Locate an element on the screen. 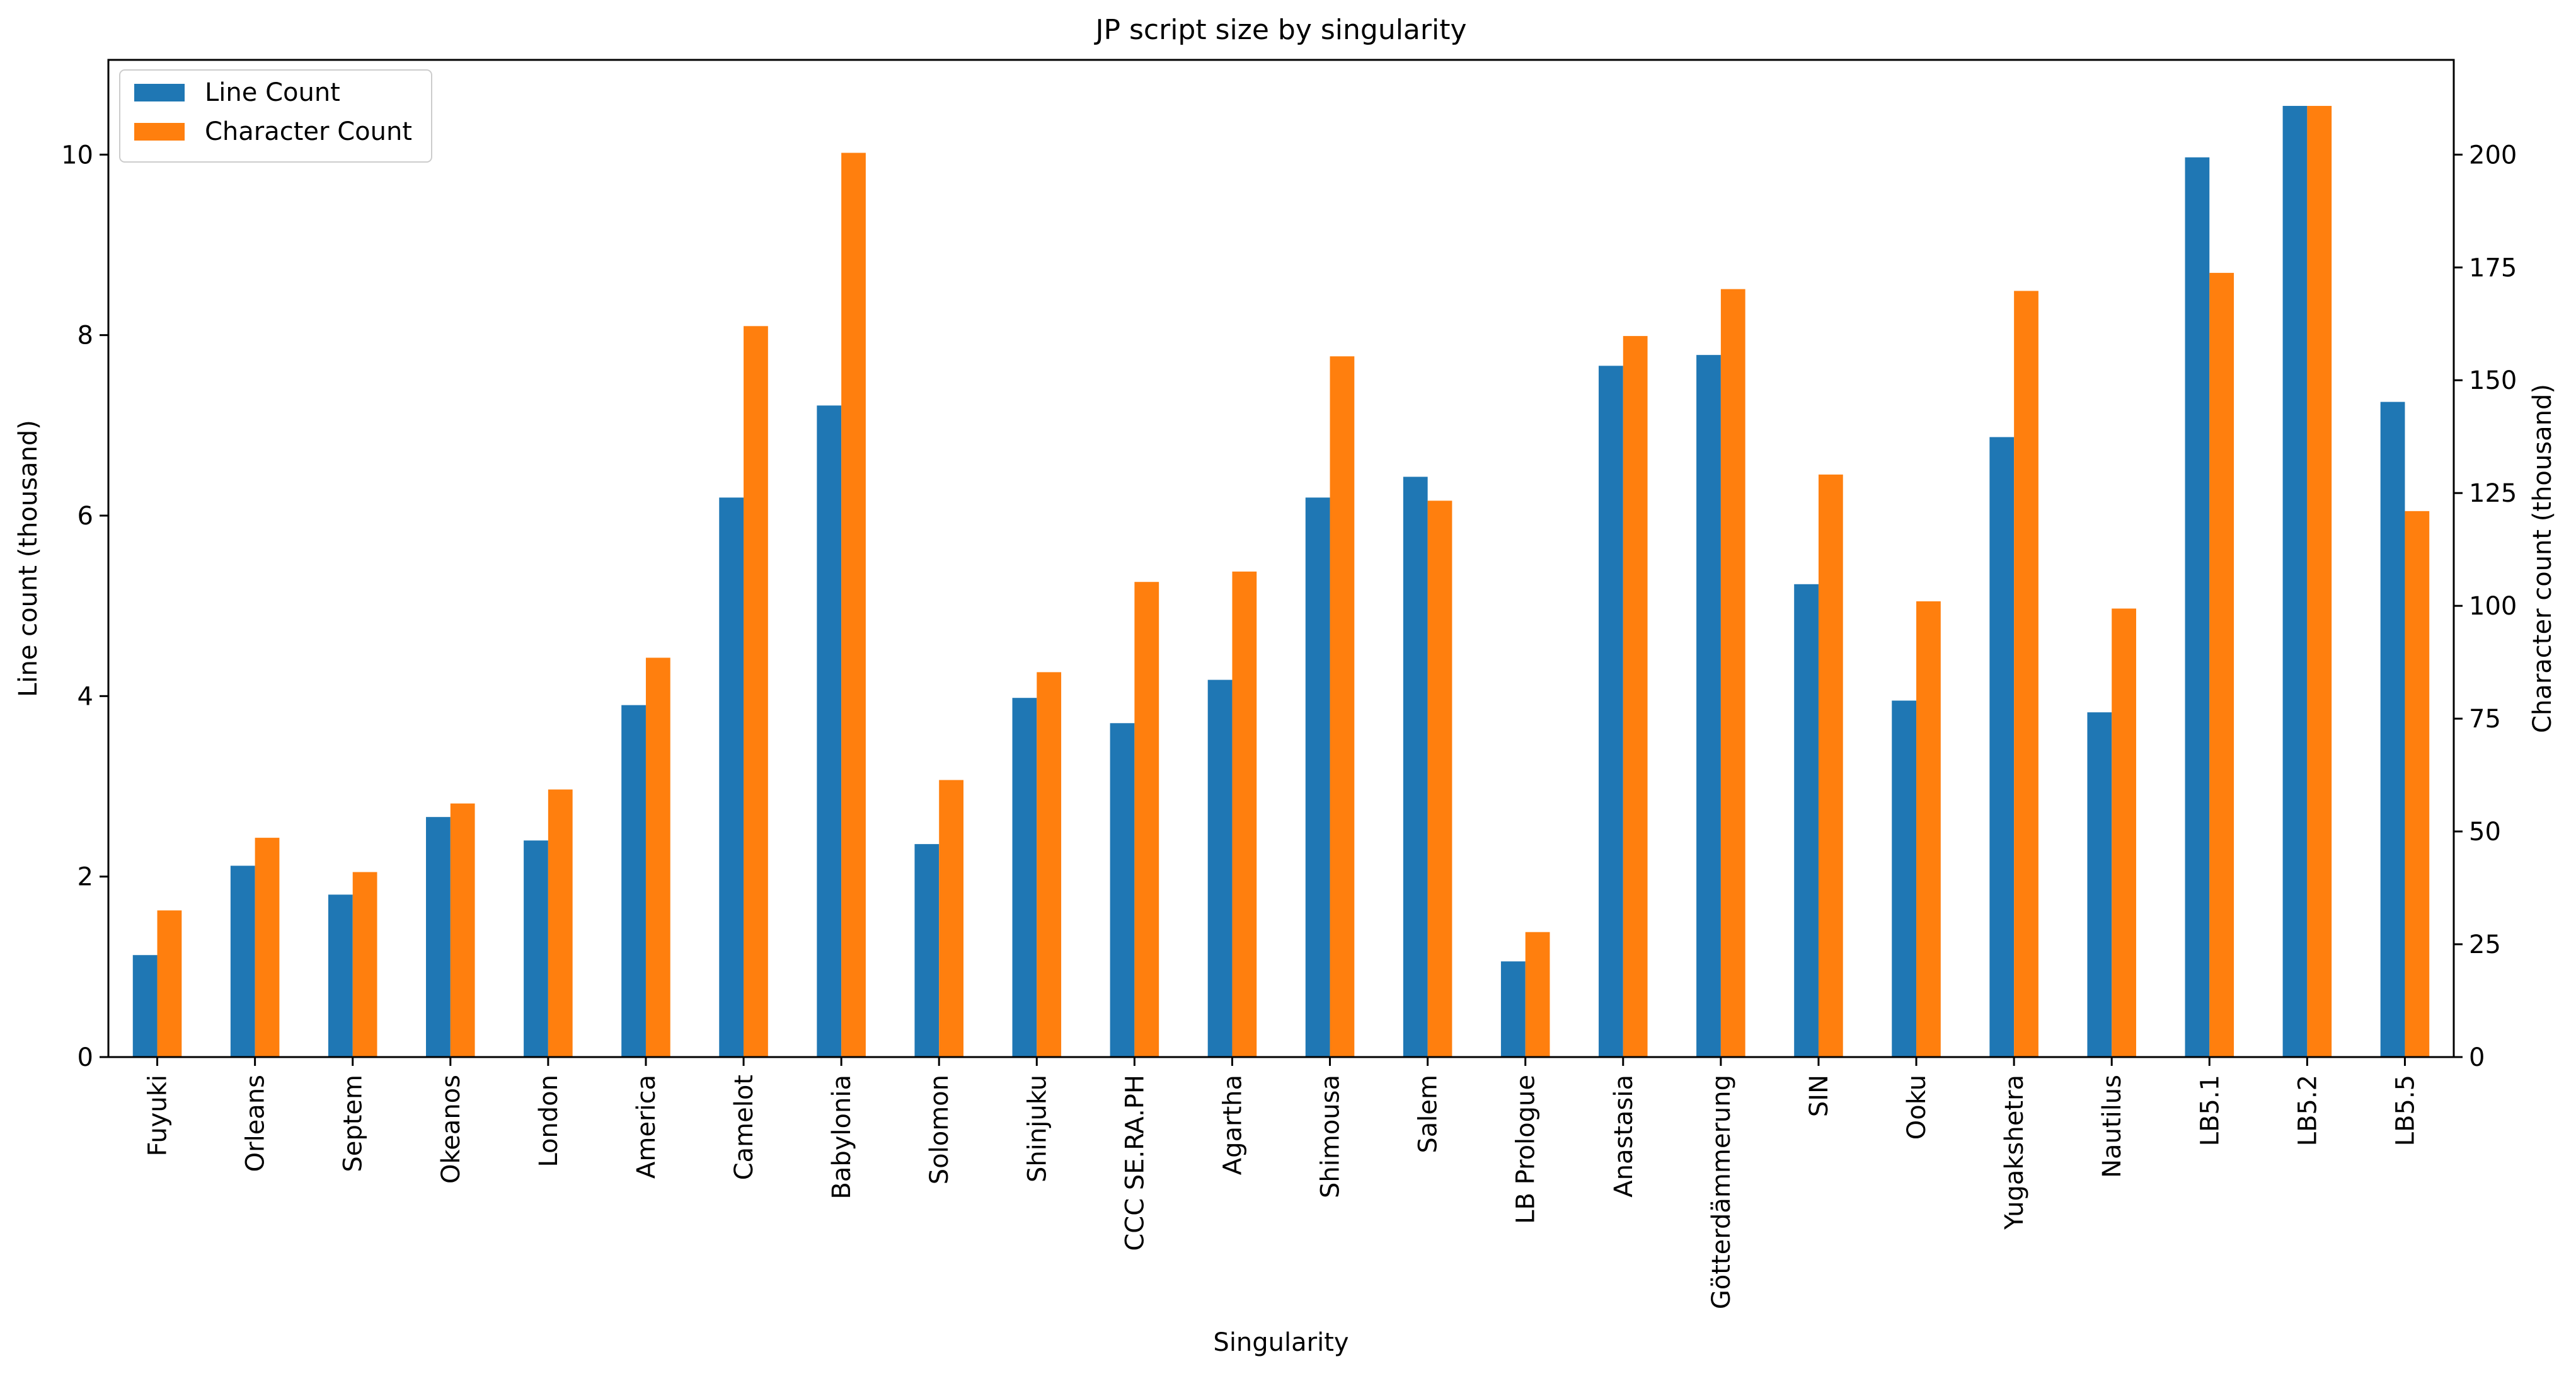 The image size is (2576, 1376). bar-line-count-agartha is located at coordinates (1220, 868).